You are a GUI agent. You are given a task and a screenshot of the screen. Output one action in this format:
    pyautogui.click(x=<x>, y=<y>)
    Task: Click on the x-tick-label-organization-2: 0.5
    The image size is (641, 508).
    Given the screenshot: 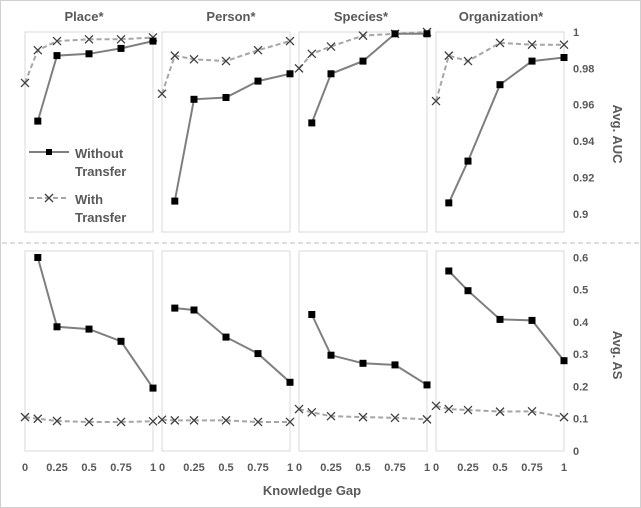 What is the action you would take?
    pyautogui.click(x=499, y=468)
    